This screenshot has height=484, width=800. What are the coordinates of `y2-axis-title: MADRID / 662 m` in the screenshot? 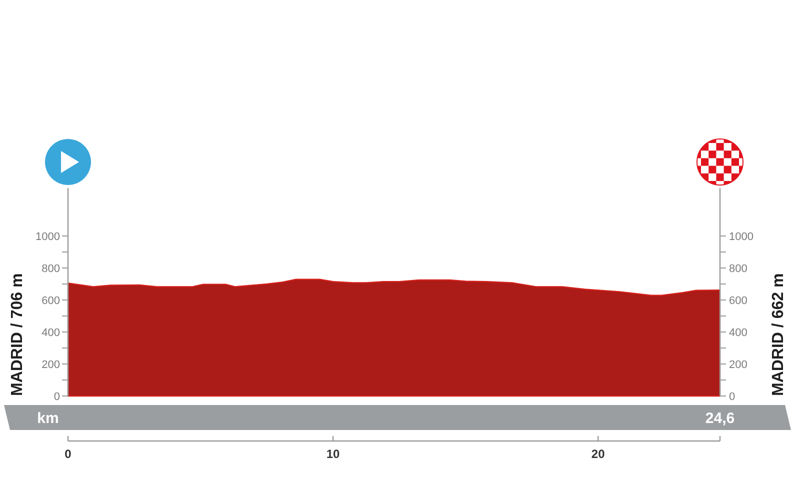 It's located at (778, 334).